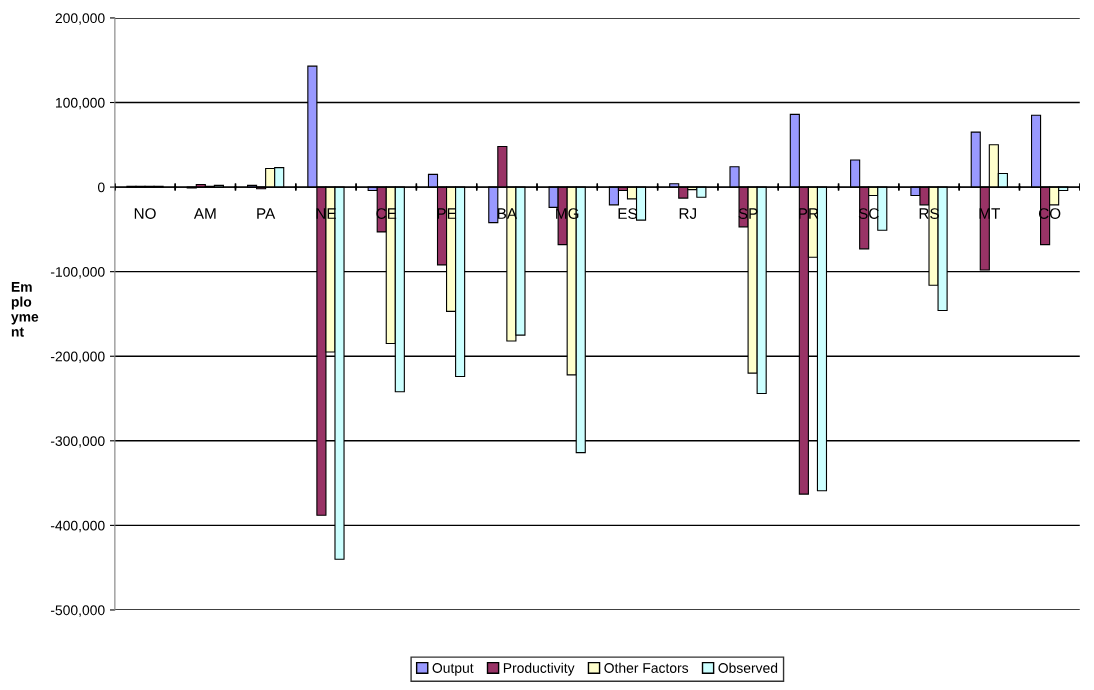 The width and height of the screenshot is (1094, 690). What do you see at coordinates (453, 669) in the screenshot?
I see `legend-label: Output` at bounding box center [453, 669].